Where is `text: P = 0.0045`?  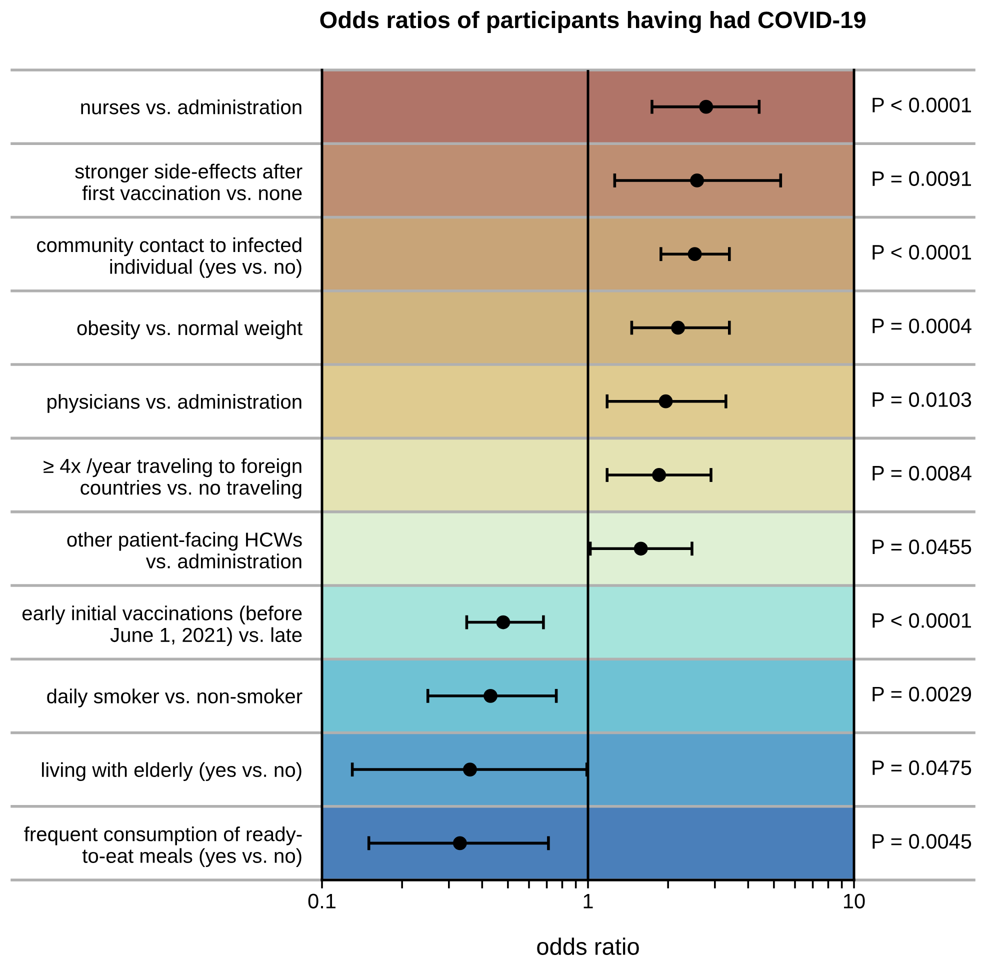 text: P = 0.0045 is located at coordinates (922, 841).